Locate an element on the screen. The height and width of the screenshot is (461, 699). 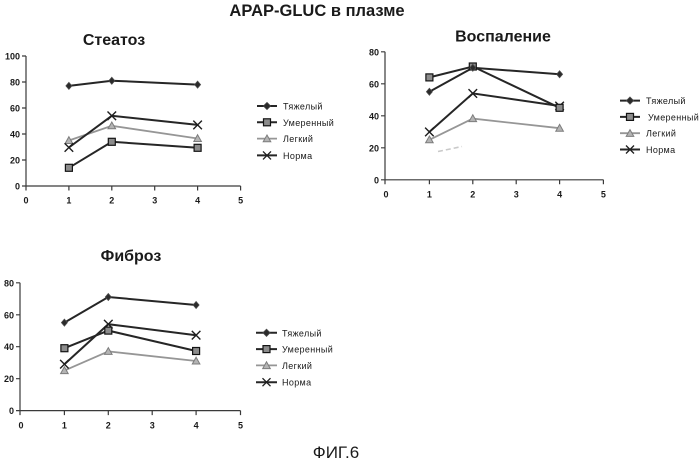
svg-text: Воспаление is located at coordinates (503, 37).